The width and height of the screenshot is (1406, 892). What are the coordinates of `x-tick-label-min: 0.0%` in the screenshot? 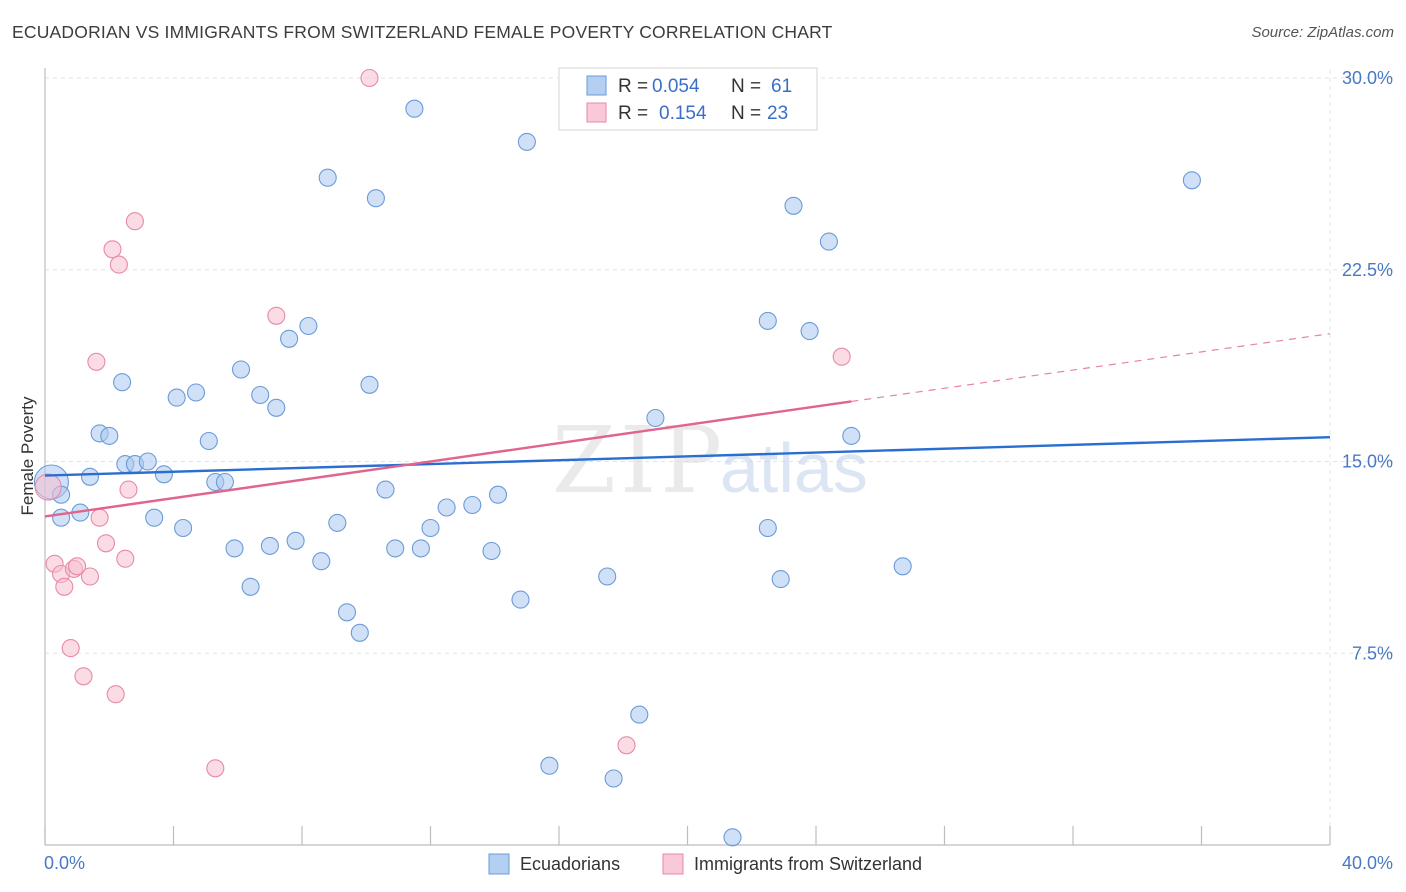 It's located at (64, 863).